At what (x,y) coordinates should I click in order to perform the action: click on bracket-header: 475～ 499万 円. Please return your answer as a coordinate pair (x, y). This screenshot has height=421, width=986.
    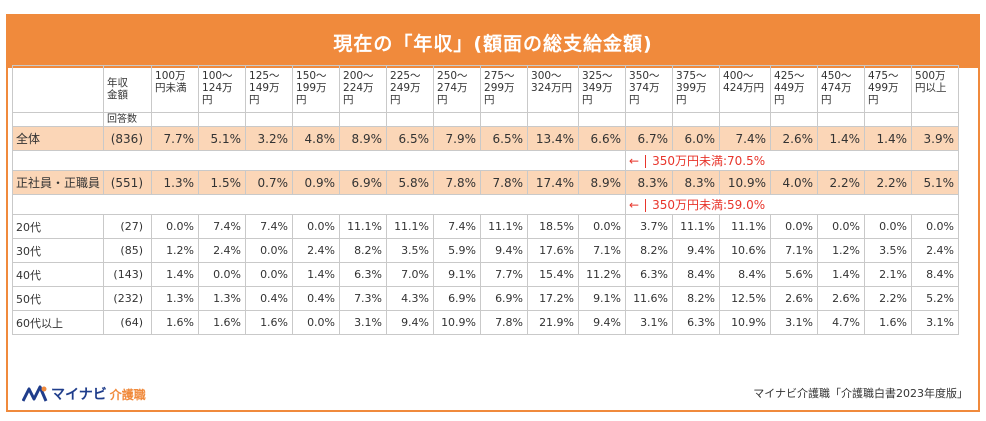
    Looking at the image, I should click on (888, 89).